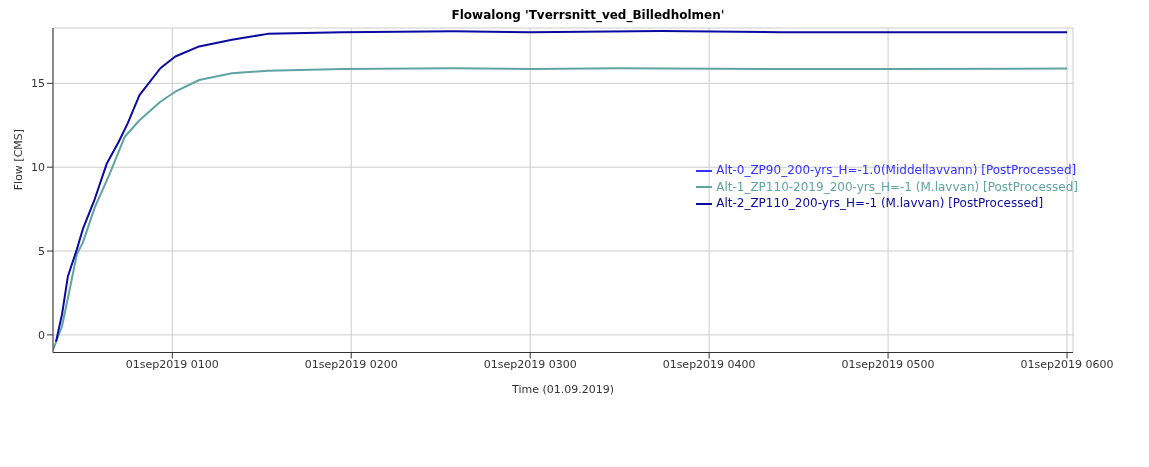 The image size is (1149, 467). Describe the element at coordinates (38, 84) in the screenshot. I see `y-tick-label: 15` at that location.